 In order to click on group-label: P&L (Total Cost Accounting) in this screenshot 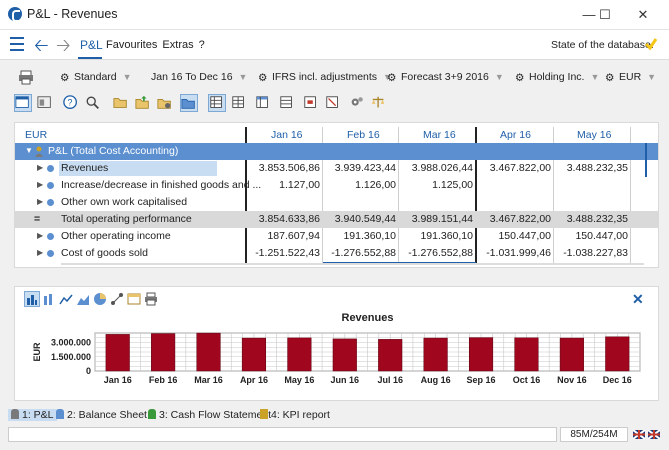, I will do `click(113, 151)`.